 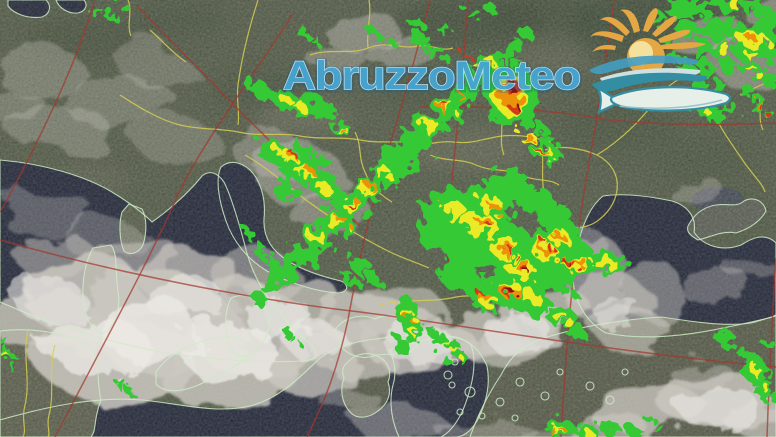 I want to click on watermark-text: AbruzzoMeteo, so click(x=431, y=76).